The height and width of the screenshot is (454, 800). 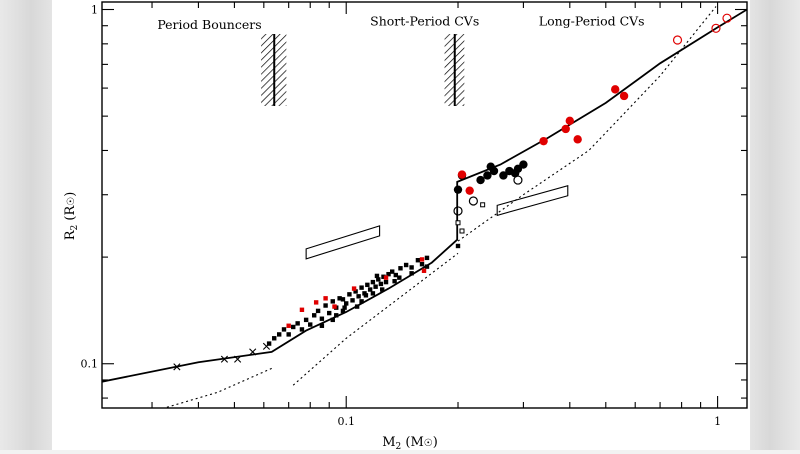 I want to click on x-axis-label-sun: ☉, so click(x=428, y=443).